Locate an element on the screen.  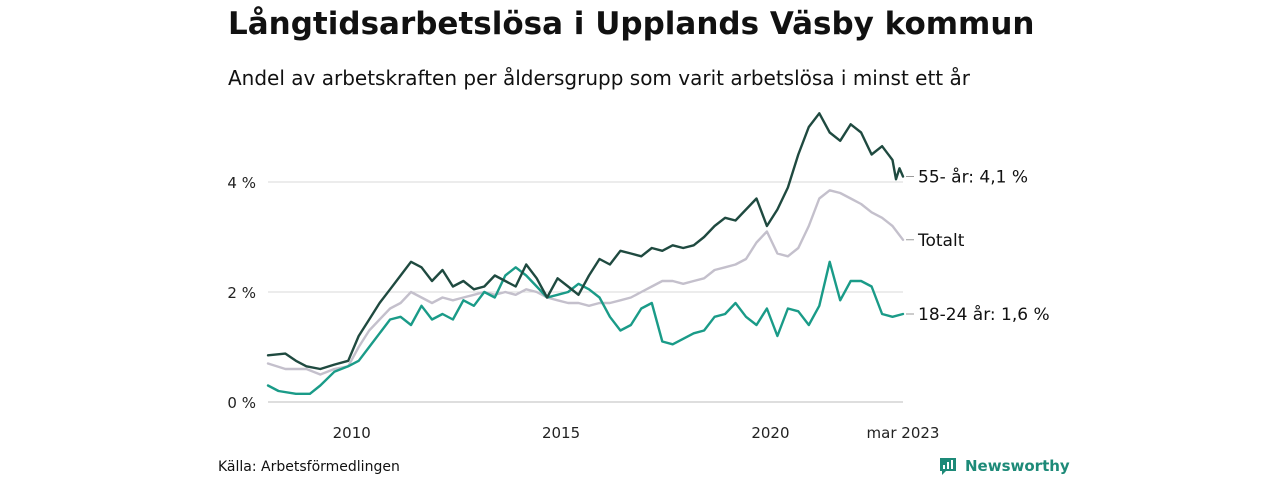
y-tick-label: 4 % is located at coordinates (241, 183).